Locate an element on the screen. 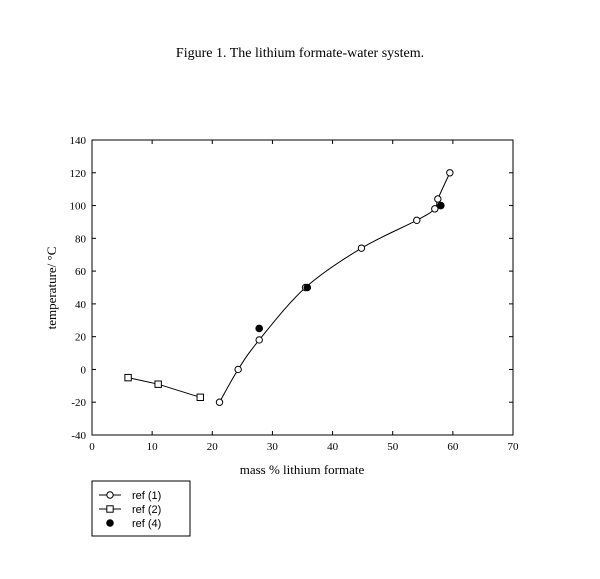  legend-label: ref (1) is located at coordinates (146, 496).